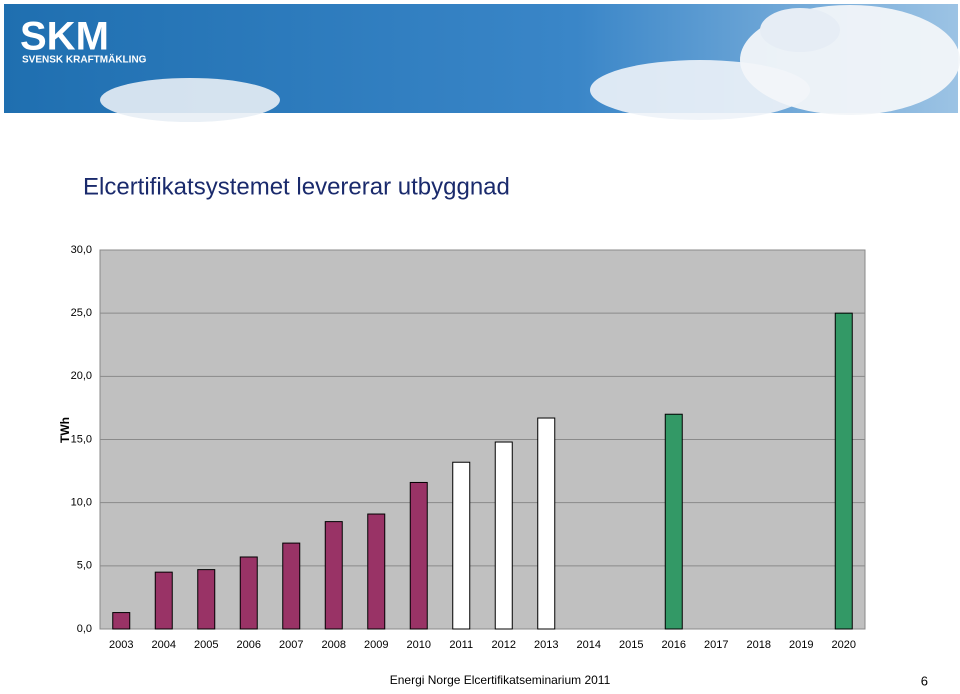  What do you see at coordinates (81, 313) in the screenshot?
I see `y-tick-label: 25,0` at bounding box center [81, 313].